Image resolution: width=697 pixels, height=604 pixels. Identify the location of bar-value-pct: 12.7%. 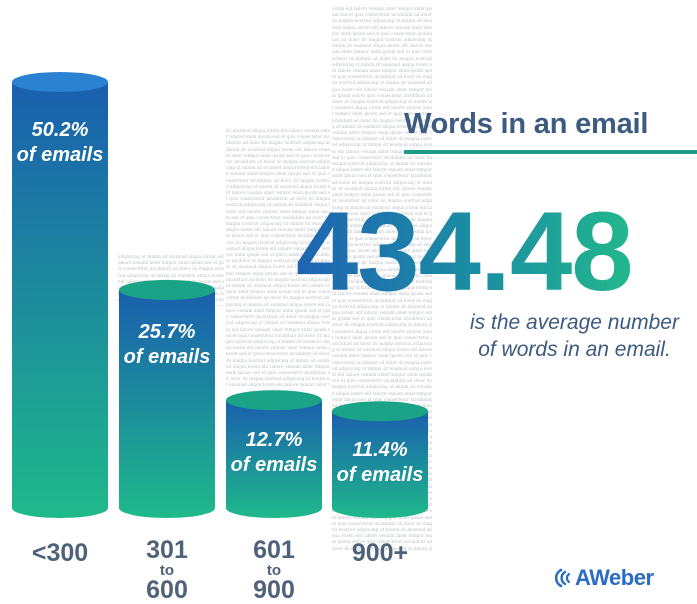
(274, 440).